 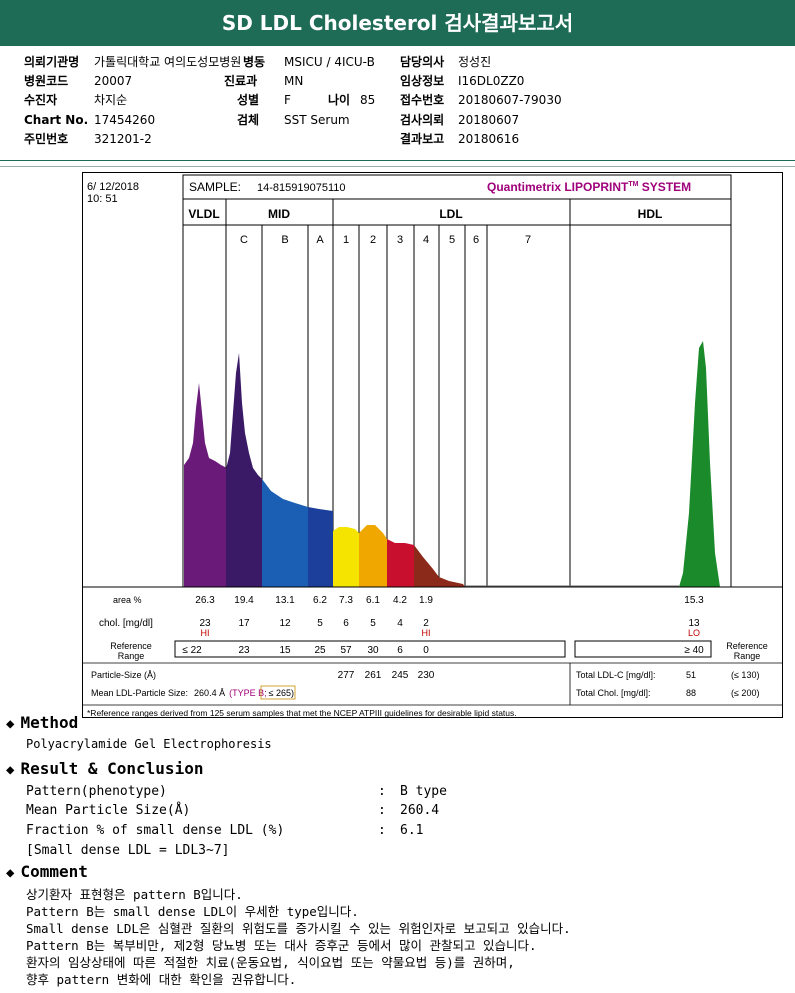 What do you see at coordinates (691, 693) in the screenshot?
I see `total-chol-value: 88` at bounding box center [691, 693].